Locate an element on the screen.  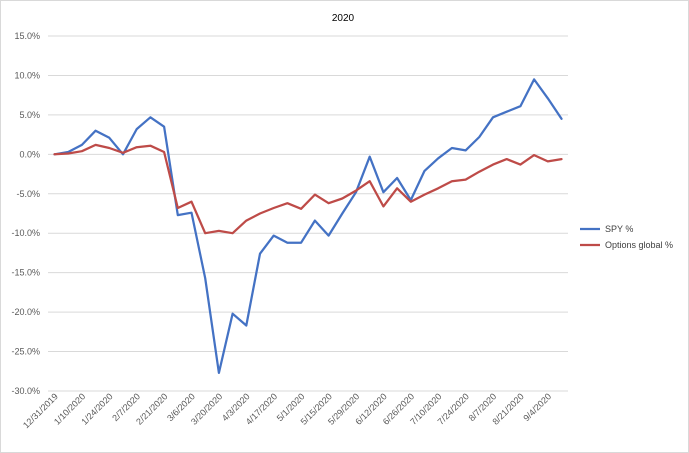
y-tick-label: 15.0% is located at coordinates (27, 36).